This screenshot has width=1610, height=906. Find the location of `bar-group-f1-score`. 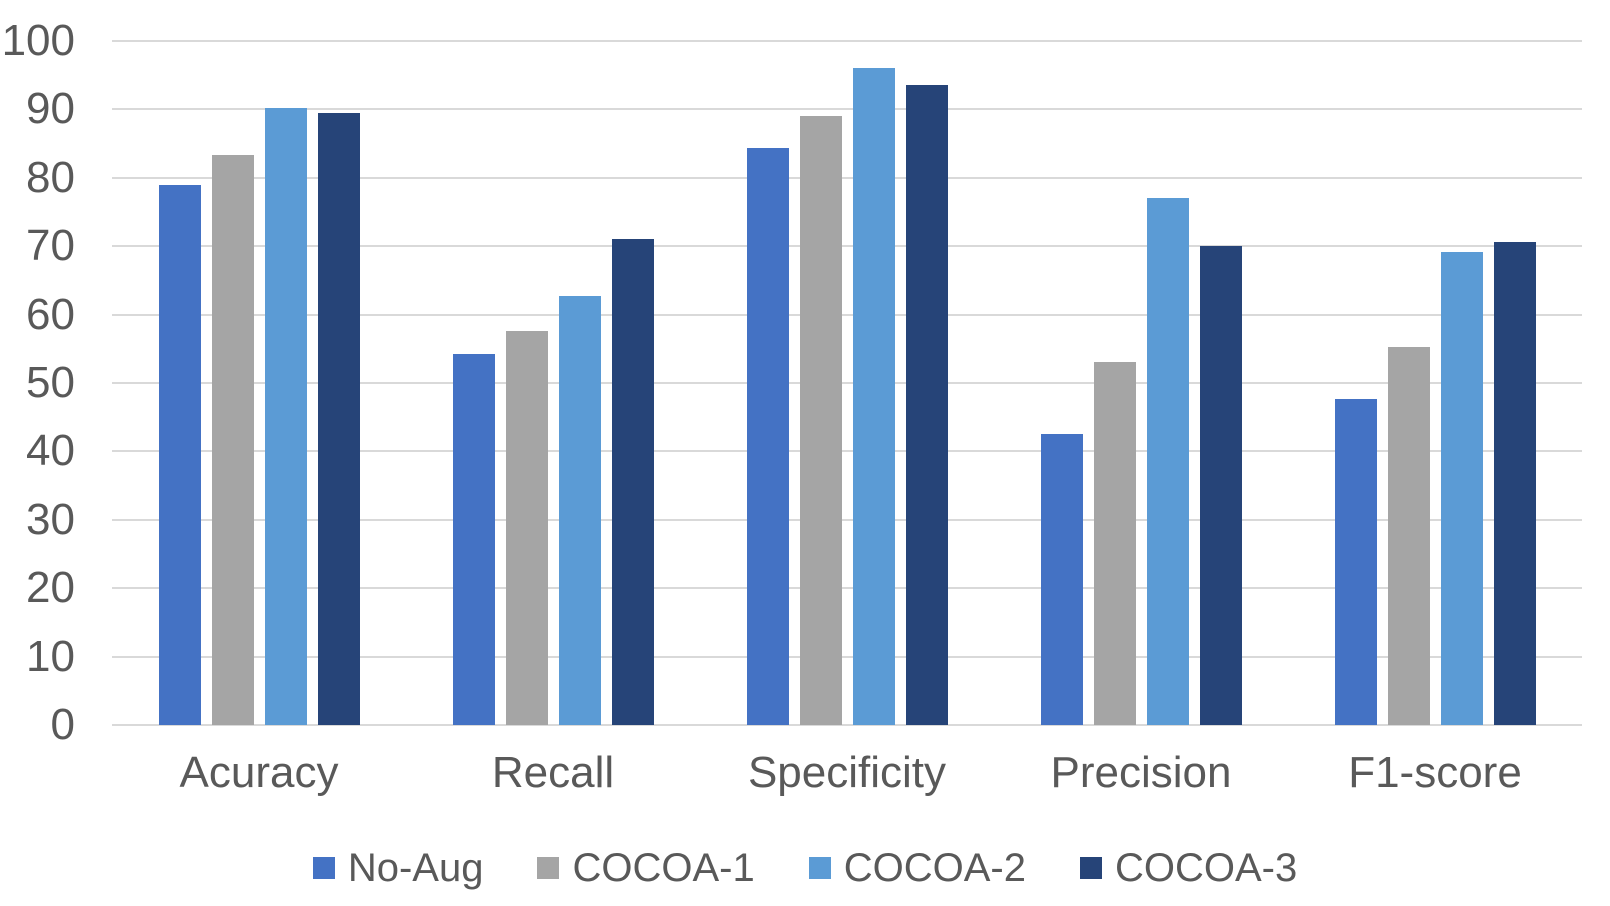

bar-group-f1-score is located at coordinates (1435, 383).